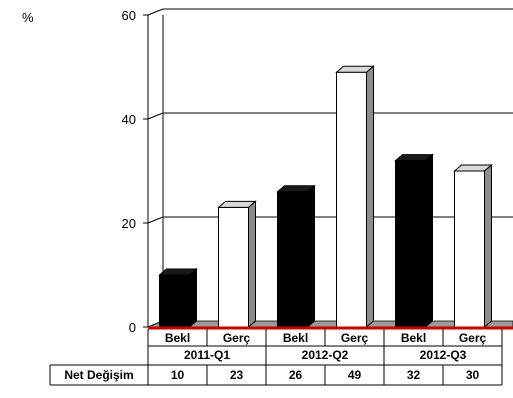  I want to click on group-label: 2012-Q2, so click(325, 355).